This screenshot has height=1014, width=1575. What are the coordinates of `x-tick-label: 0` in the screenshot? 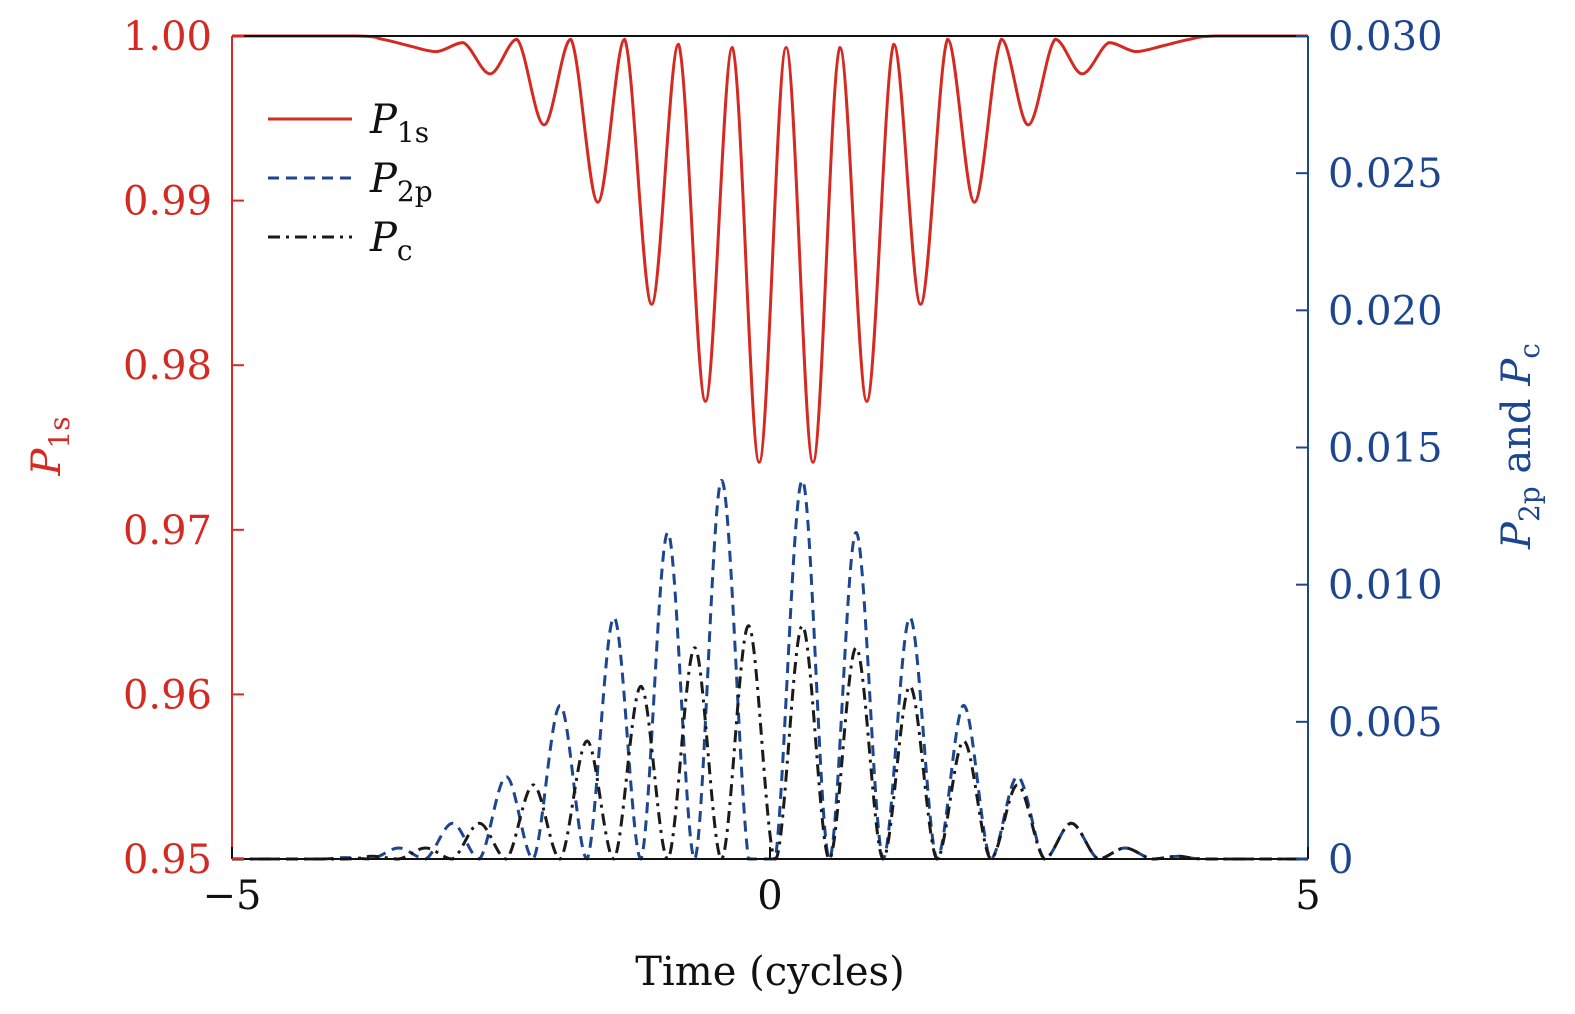 It's located at (769, 896).